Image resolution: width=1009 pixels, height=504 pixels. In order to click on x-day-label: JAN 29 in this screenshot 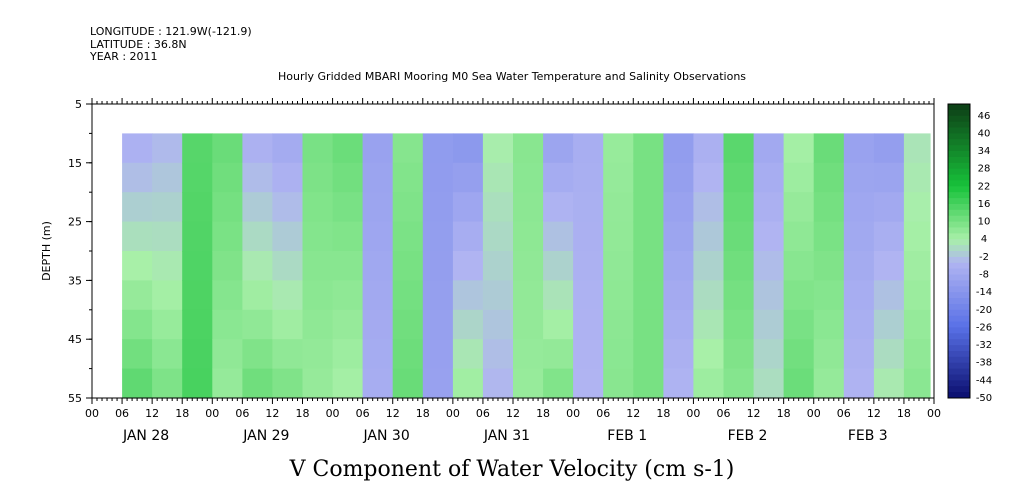, I will do `click(265, 436)`.